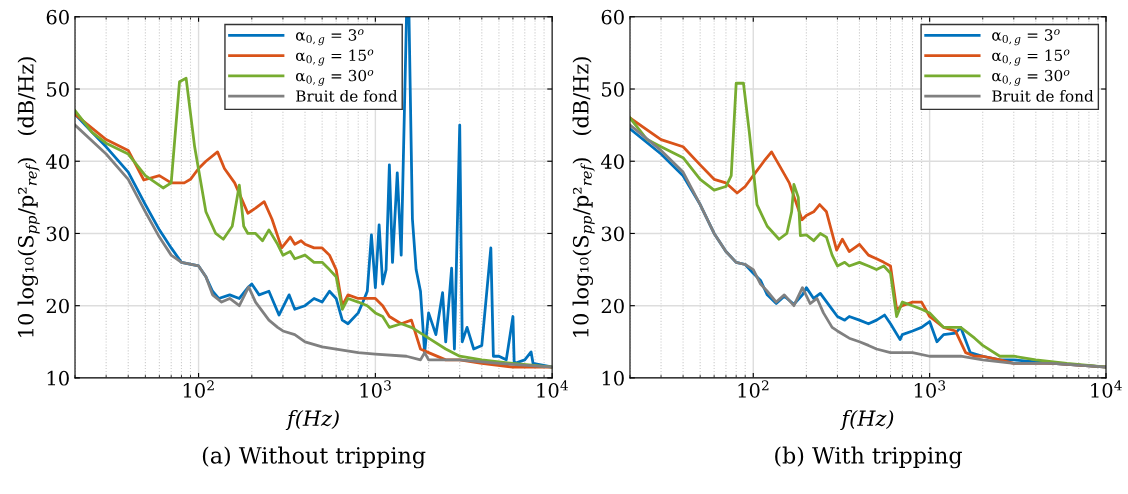 The height and width of the screenshot is (494, 1128). I want to click on text: (b) With tripping, so click(868, 457).